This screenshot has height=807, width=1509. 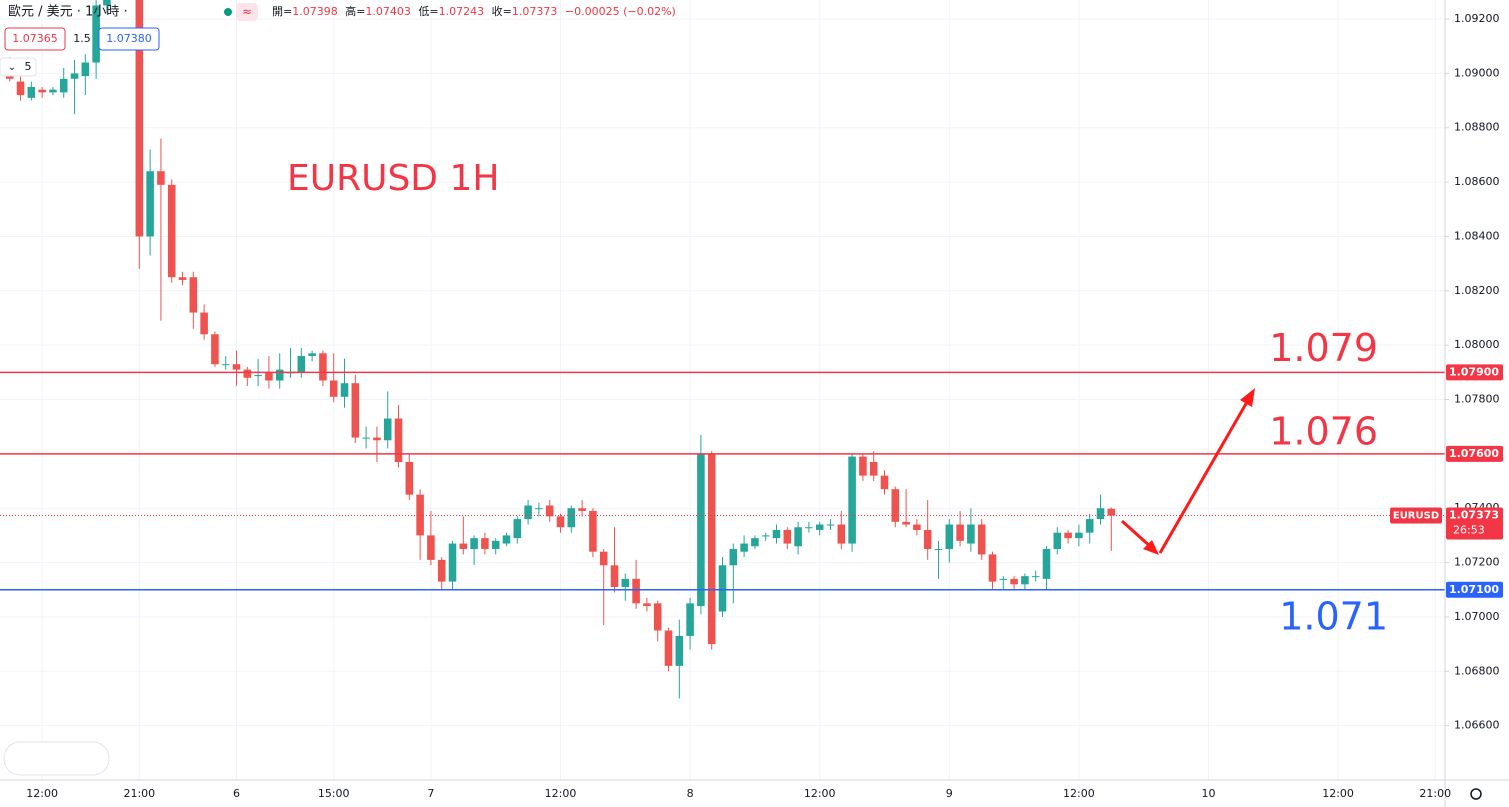 What do you see at coordinates (1469, 530) in the screenshot?
I see `countdown: 26:53` at bounding box center [1469, 530].